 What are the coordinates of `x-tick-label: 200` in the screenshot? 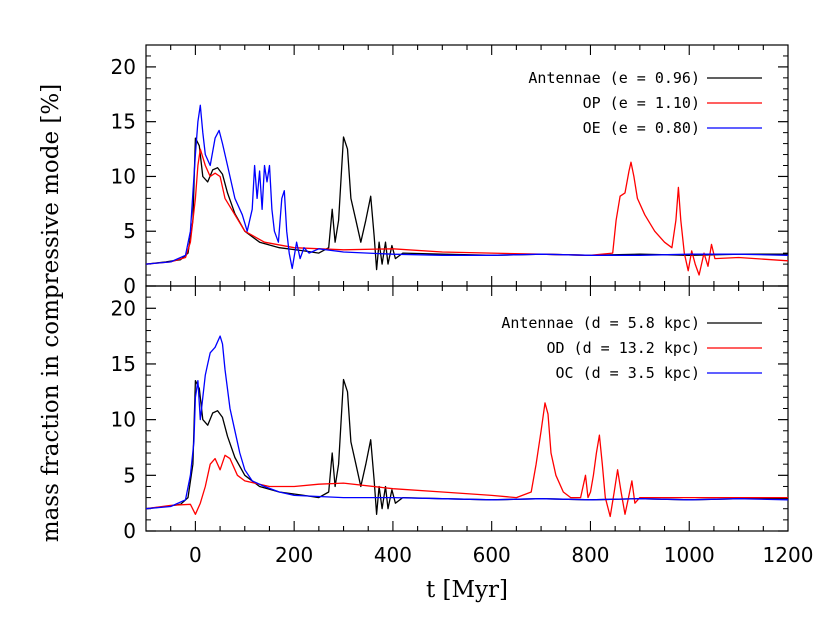 It's located at (294, 555).